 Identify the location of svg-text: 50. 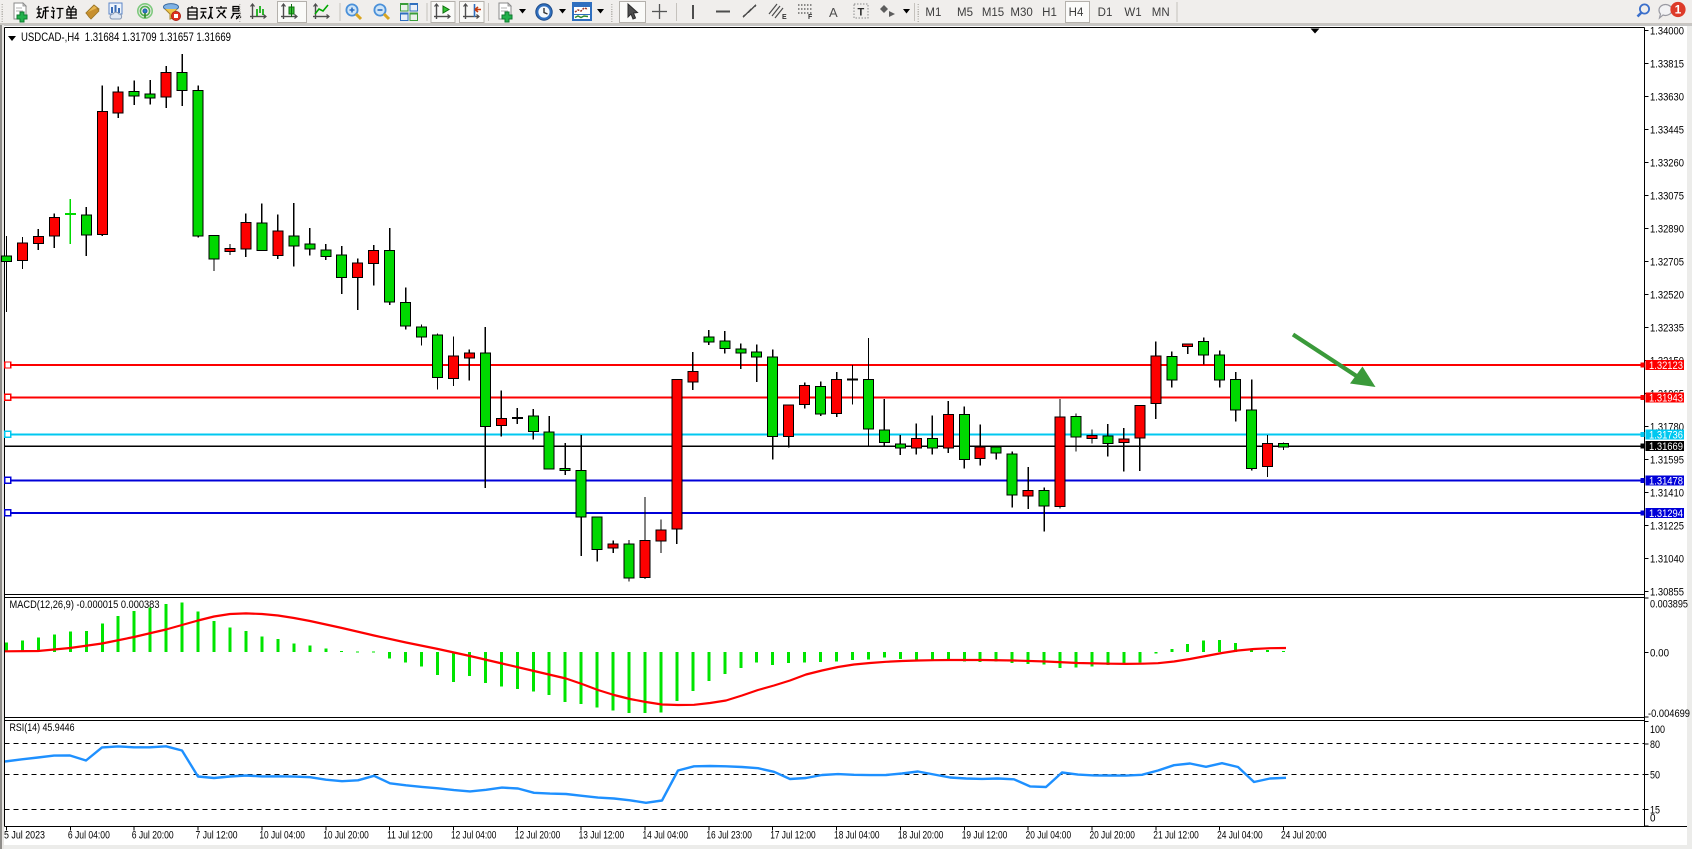
(1655, 776).